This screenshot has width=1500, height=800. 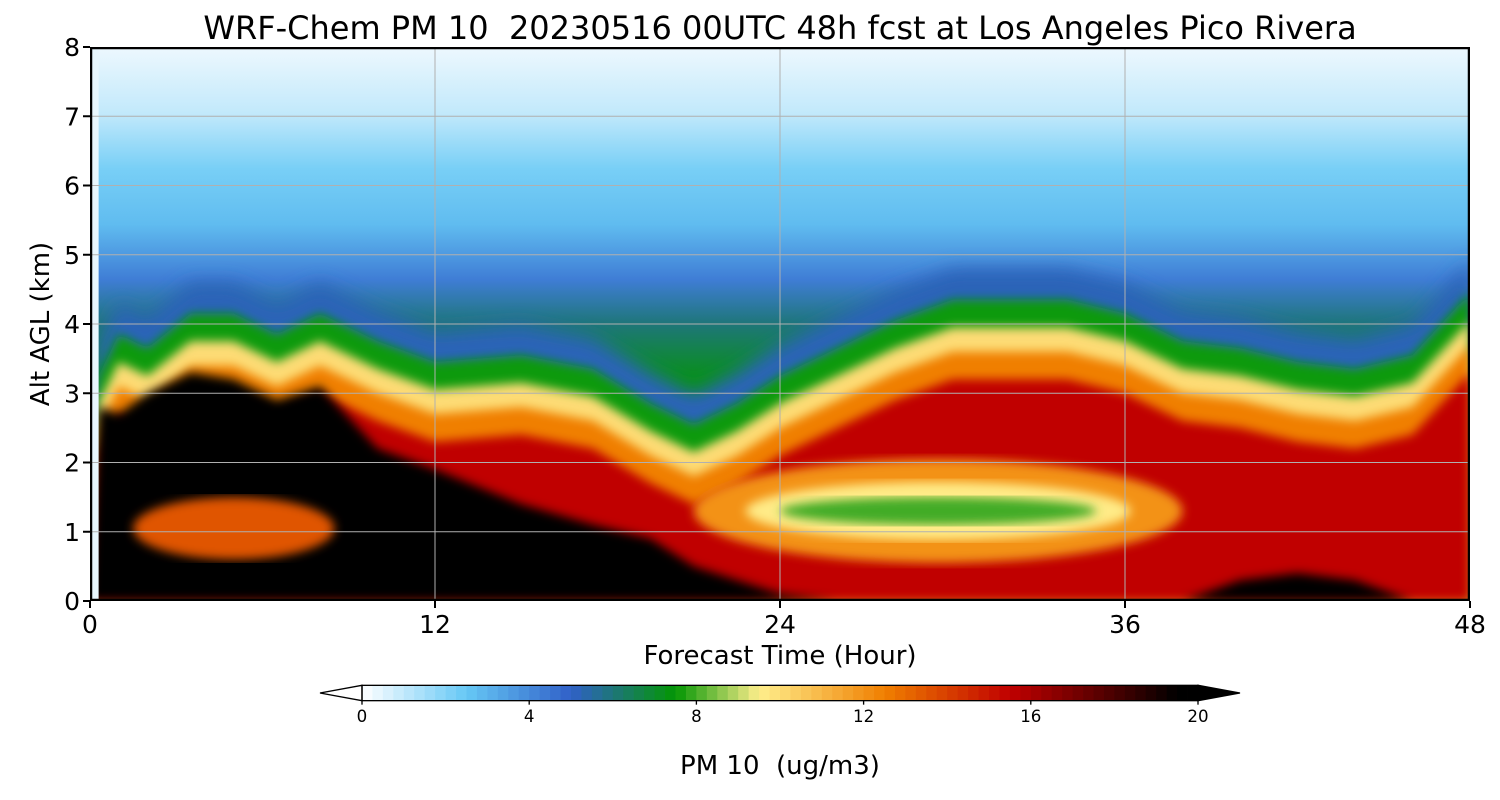 What do you see at coordinates (362, 716) in the screenshot?
I see `colorbar-tick-label: 0` at bounding box center [362, 716].